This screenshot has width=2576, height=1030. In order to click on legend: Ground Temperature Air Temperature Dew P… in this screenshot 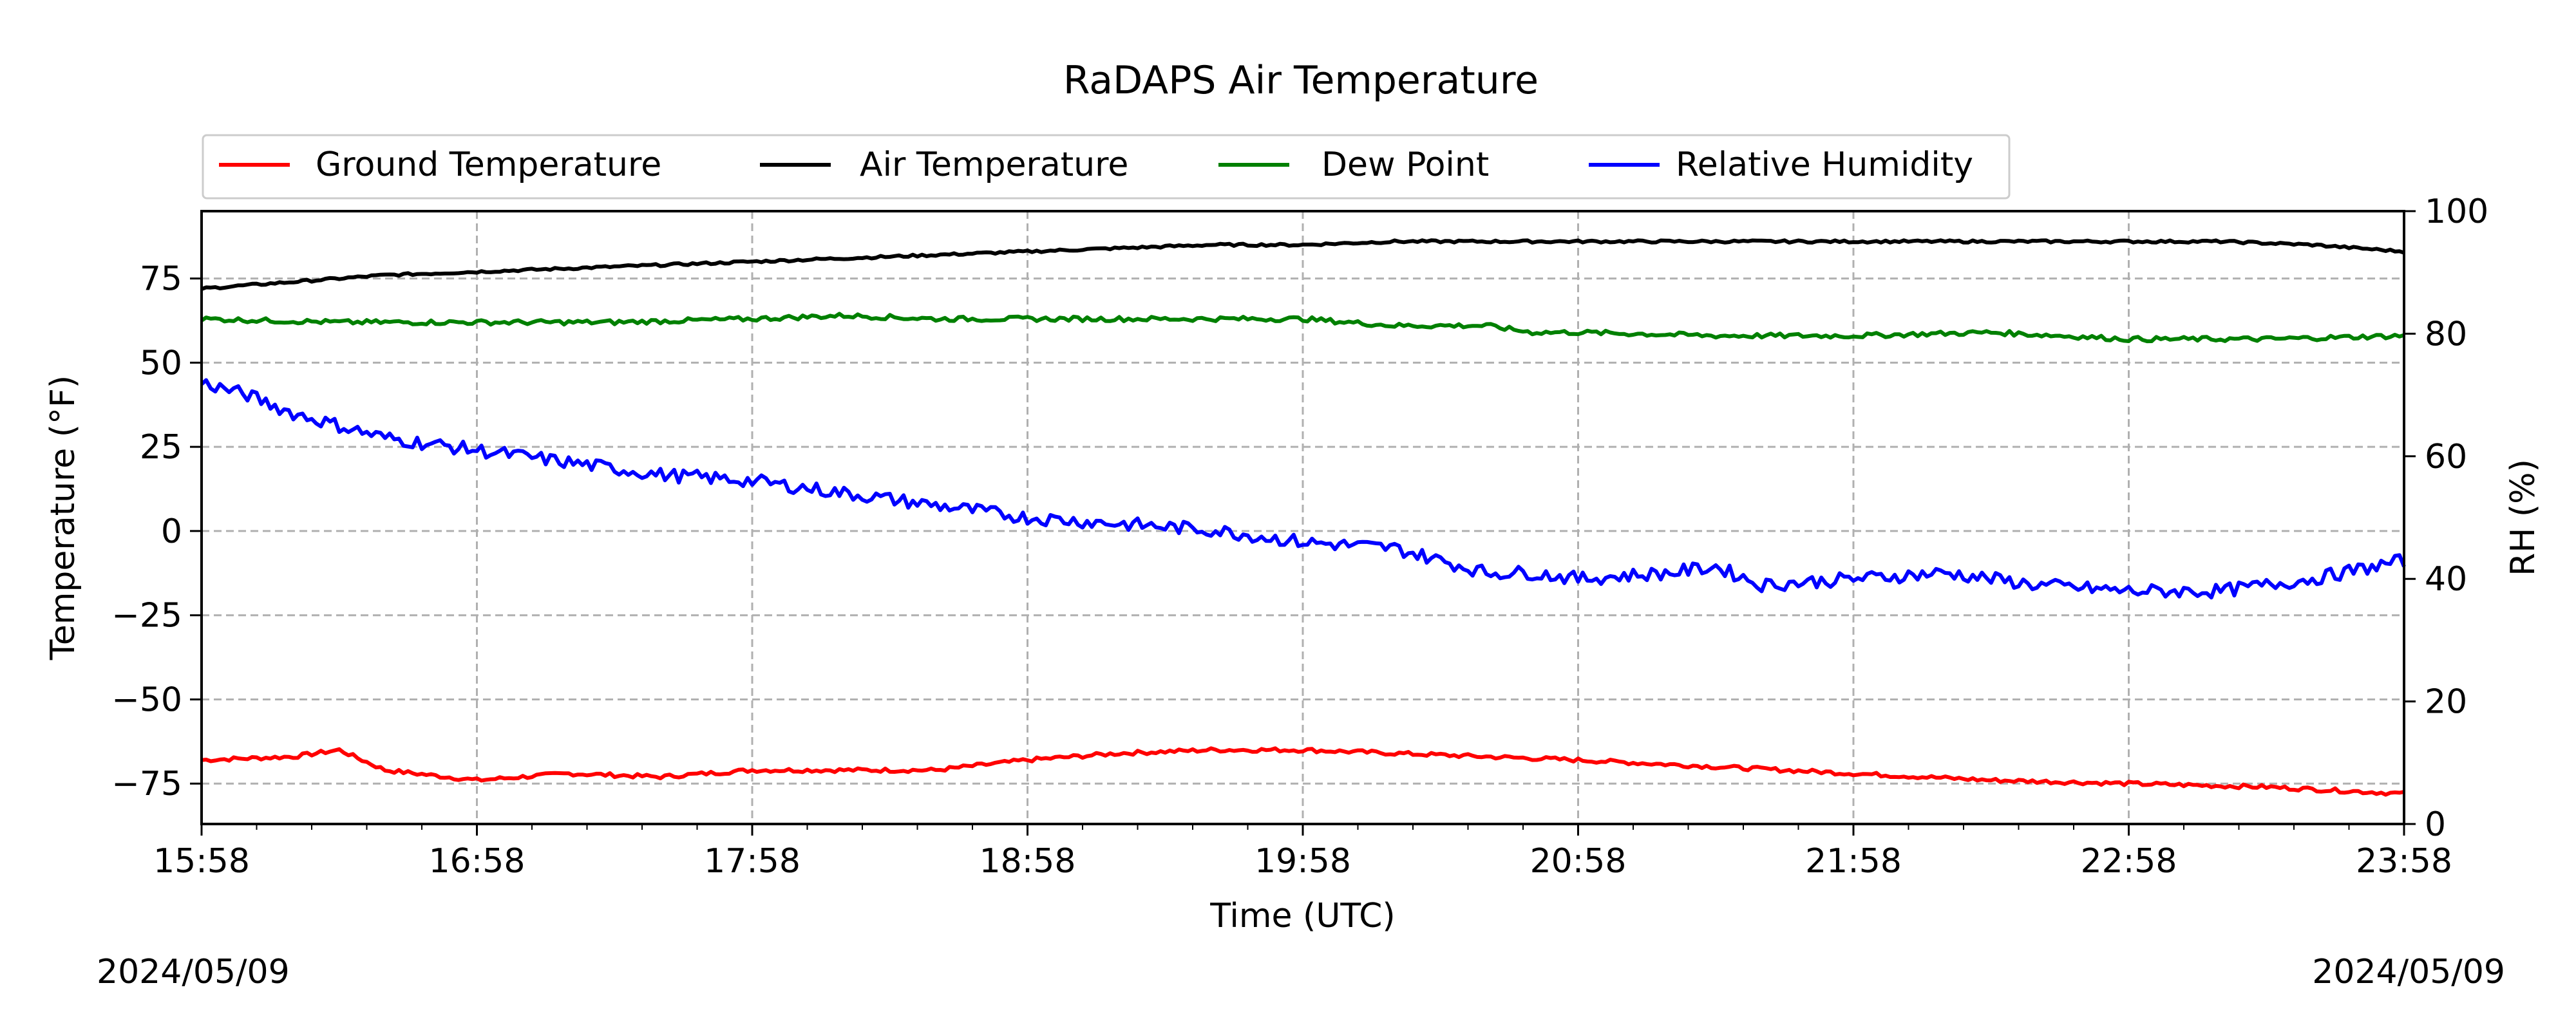, I will do `click(1106, 167)`.